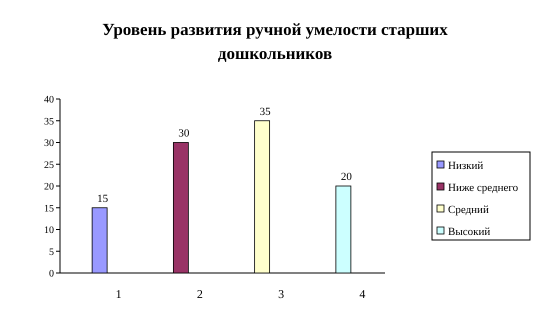  What do you see at coordinates (184, 134) in the screenshot?
I see `data-label: 30` at bounding box center [184, 134].